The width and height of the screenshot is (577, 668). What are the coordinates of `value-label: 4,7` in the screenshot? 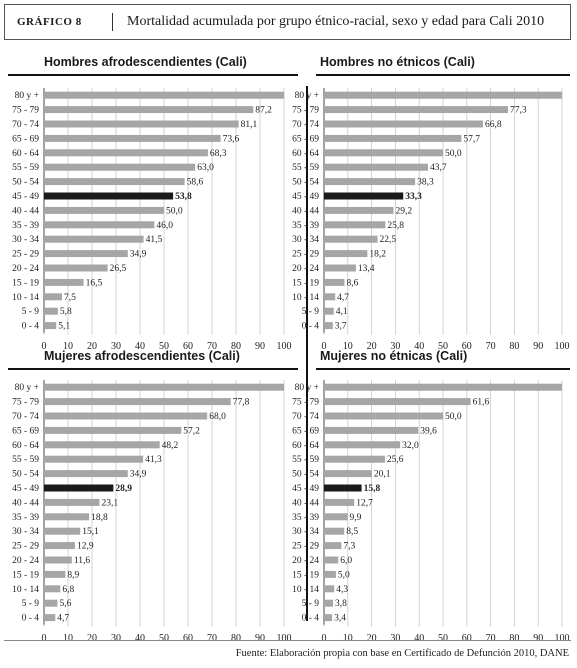 It's located at (343, 298).